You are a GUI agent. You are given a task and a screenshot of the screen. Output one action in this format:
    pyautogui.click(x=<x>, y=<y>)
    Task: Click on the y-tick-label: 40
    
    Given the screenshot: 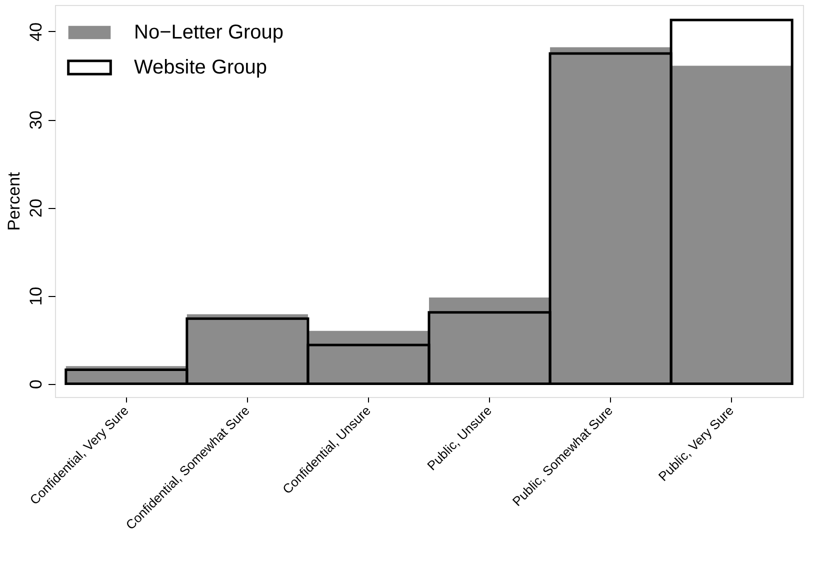 What is the action you would take?
    pyautogui.click(x=36, y=32)
    